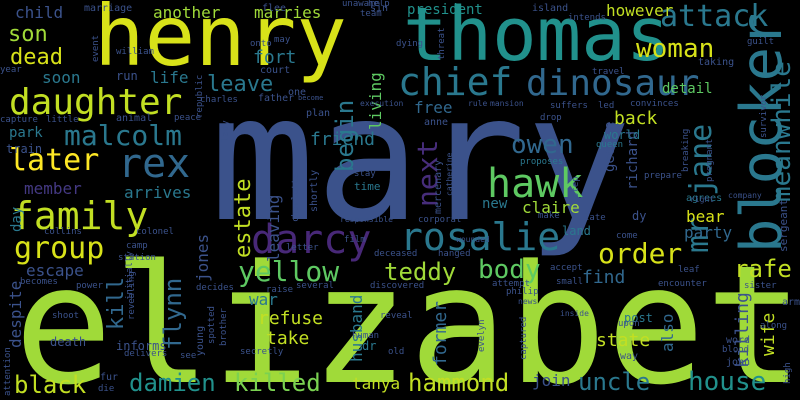  Describe the element at coordinates (782, 131) in the screenshot. I see `word: meanwhile` at that location.